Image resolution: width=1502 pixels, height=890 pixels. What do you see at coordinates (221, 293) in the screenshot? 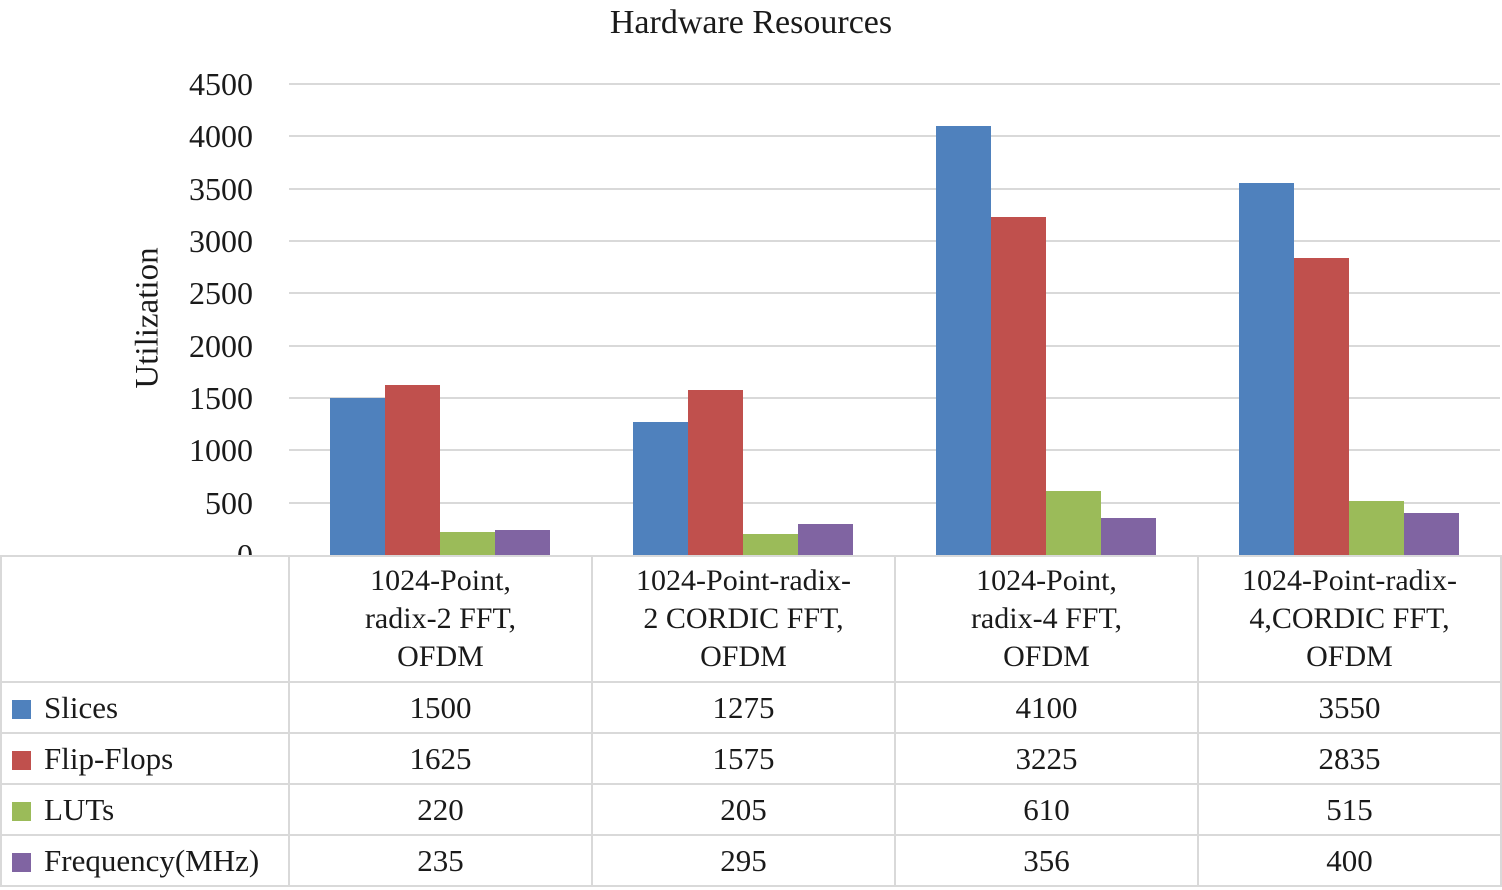
I see `y-tick-label-2500: 2500` at bounding box center [221, 293].